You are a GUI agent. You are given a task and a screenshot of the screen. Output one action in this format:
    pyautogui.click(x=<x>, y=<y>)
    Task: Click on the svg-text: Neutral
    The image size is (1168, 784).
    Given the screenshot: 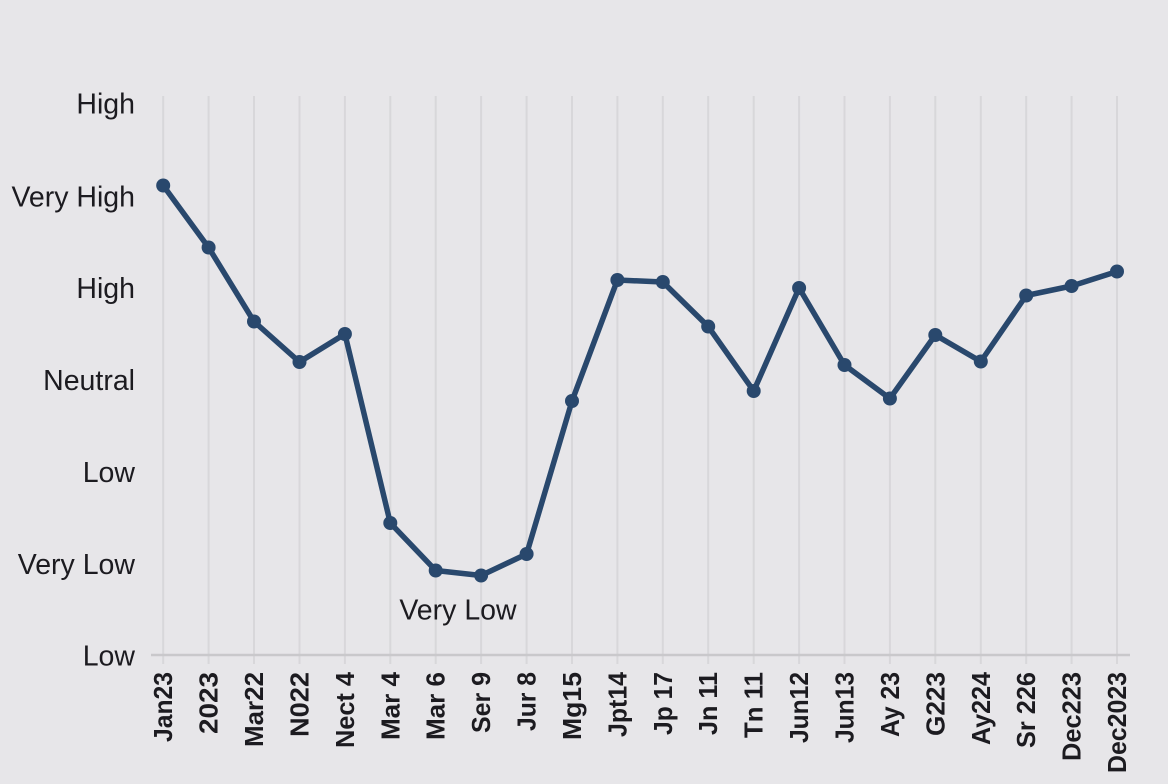 What is the action you would take?
    pyautogui.click(x=89, y=381)
    